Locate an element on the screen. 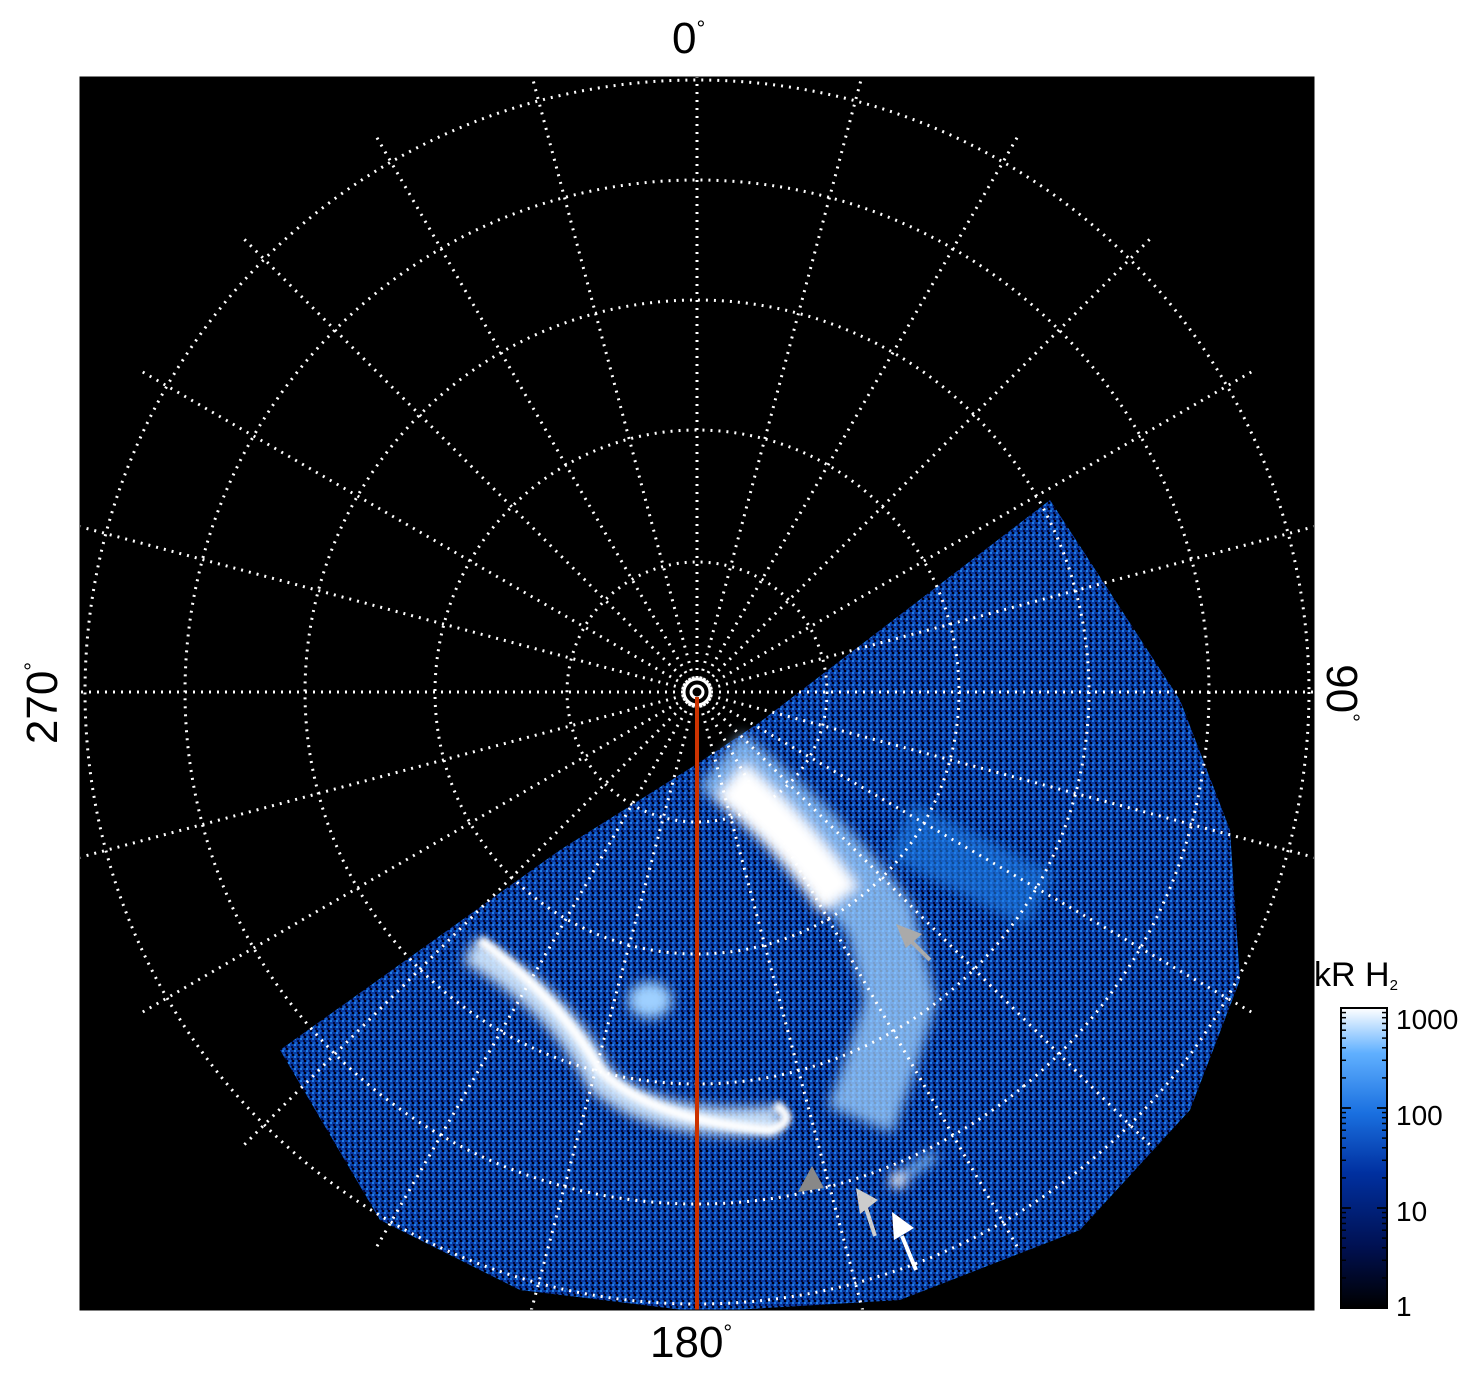 This screenshot has height=1386, width=1481. emission-core is located at coordinates (634, 1036).